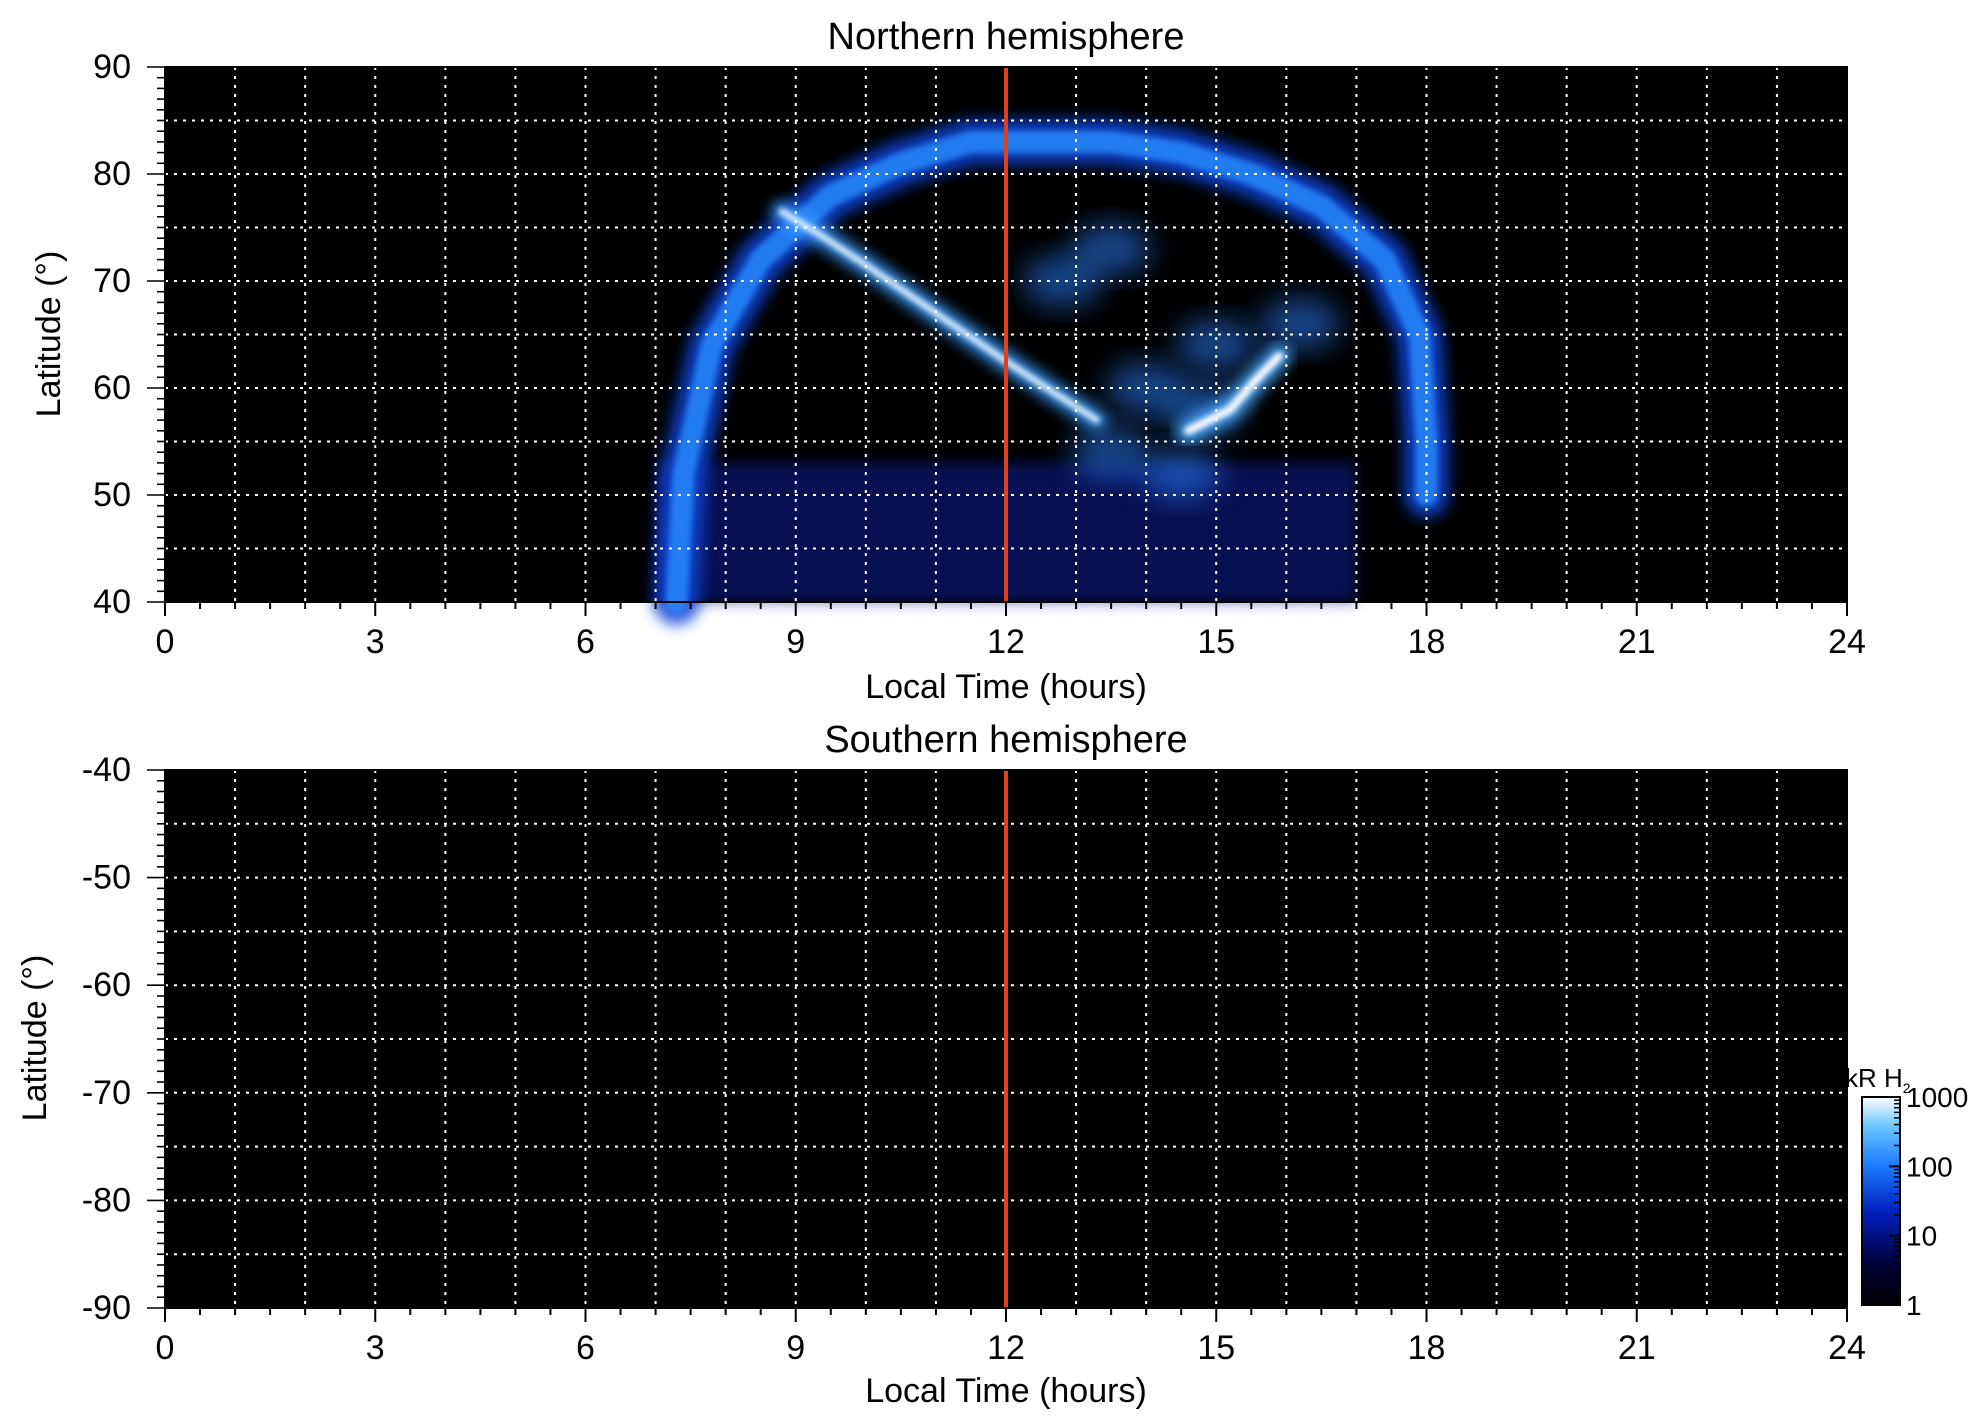 The width and height of the screenshot is (1983, 1423). Describe the element at coordinates (1006, 37) in the screenshot. I see `panel-title: Northern hemisphere` at that location.